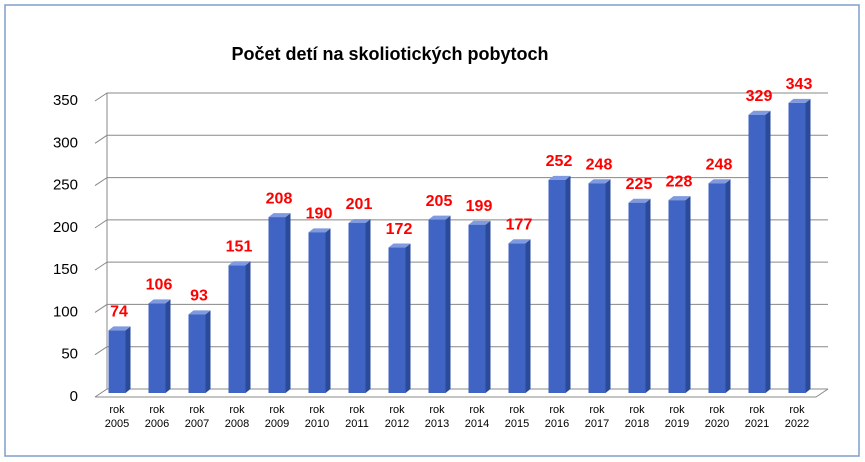  I want to click on x-tick-label: rok 2018, so click(637, 417).